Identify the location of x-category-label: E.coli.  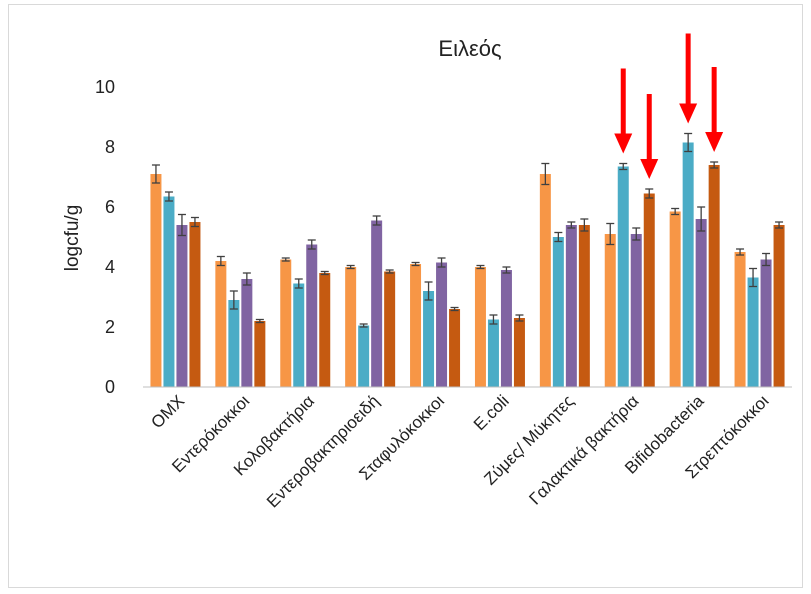
(491, 412).